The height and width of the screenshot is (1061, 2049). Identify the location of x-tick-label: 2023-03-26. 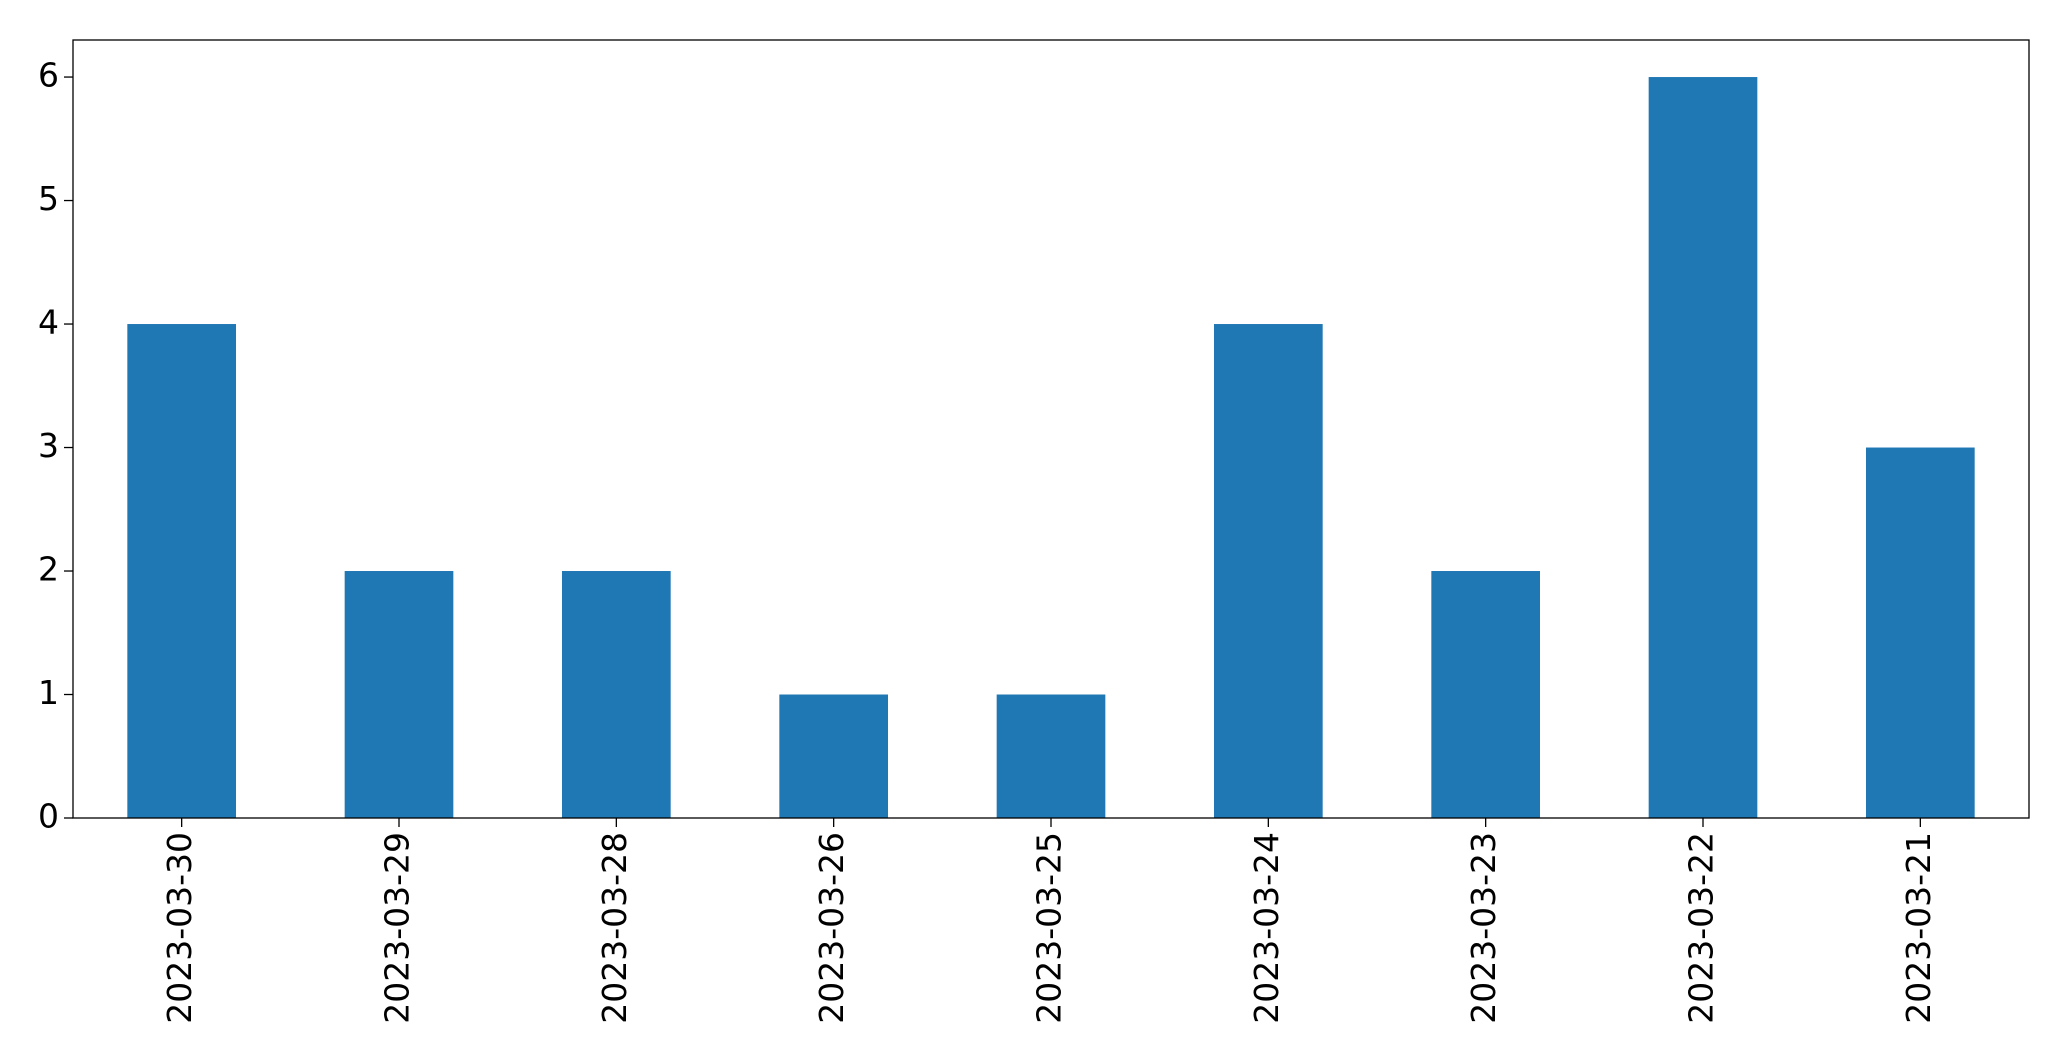
(831, 928).